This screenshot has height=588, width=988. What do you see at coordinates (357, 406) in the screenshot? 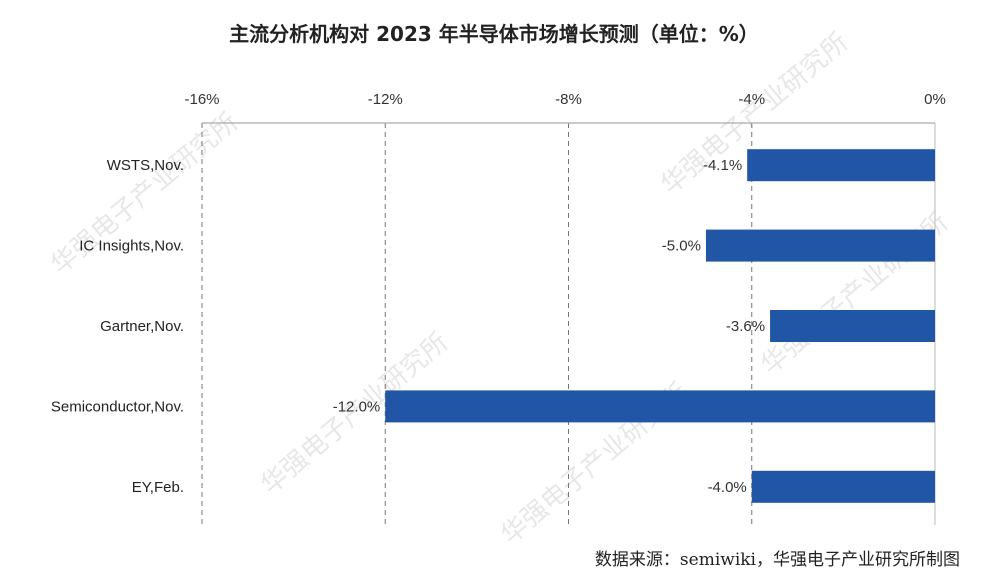
I see `data-label: -12.0%` at bounding box center [357, 406].